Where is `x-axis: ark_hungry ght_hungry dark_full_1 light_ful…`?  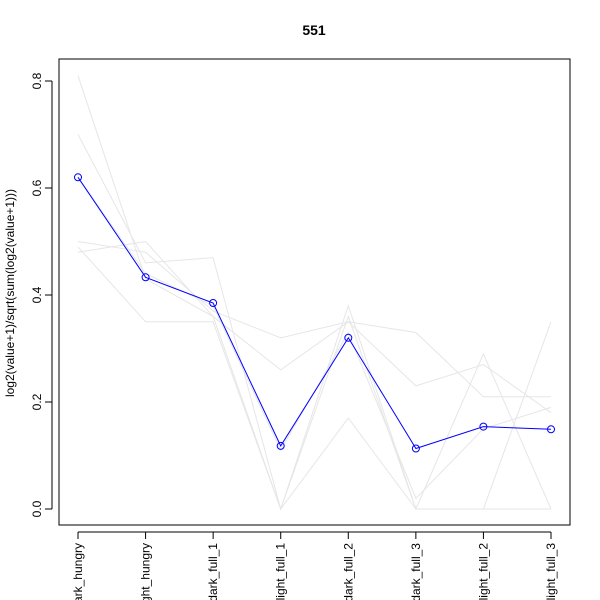 x-axis: ark_hungry ght_hungry dark_full_1 light_ful… is located at coordinates (314, 565).